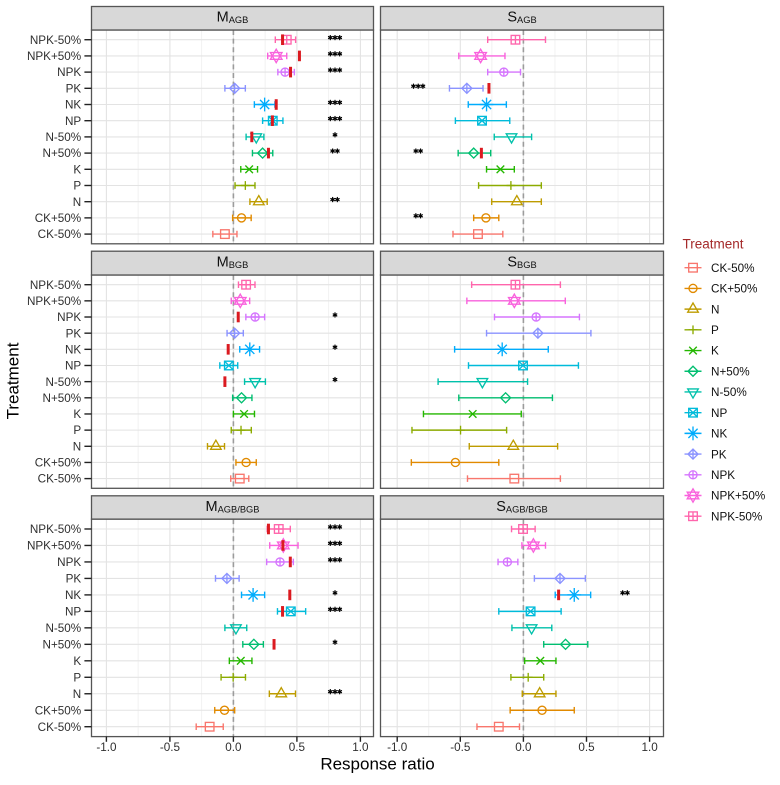  Describe the element at coordinates (377, 764) in the screenshot. I see `svg-text: Response ratio` at that location.